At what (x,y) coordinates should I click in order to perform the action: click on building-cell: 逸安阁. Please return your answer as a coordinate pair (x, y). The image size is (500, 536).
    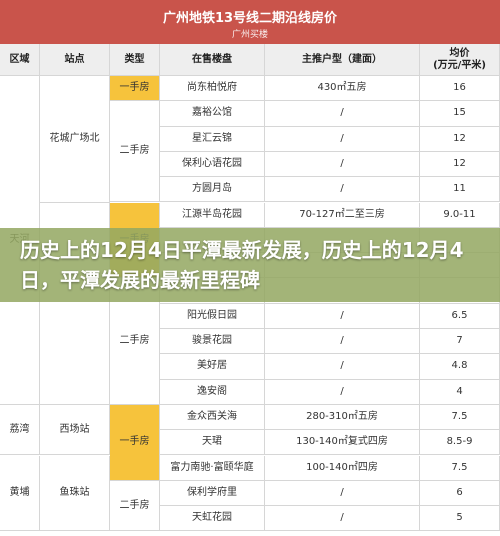
    Looking at the image, I should click on (212, 392).